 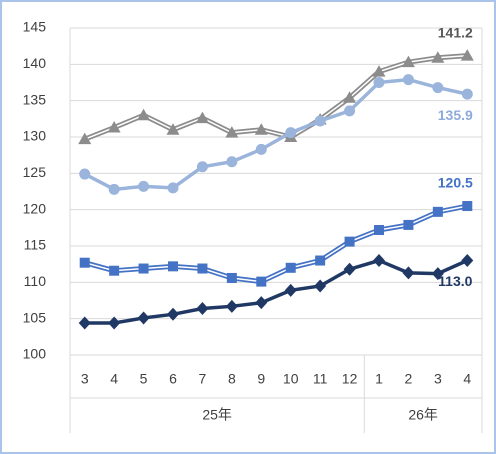 What do you see at coordinates (291, 379) in the screenshot?
I see `x-tick-label: 10` at bounding box center [291, 379].